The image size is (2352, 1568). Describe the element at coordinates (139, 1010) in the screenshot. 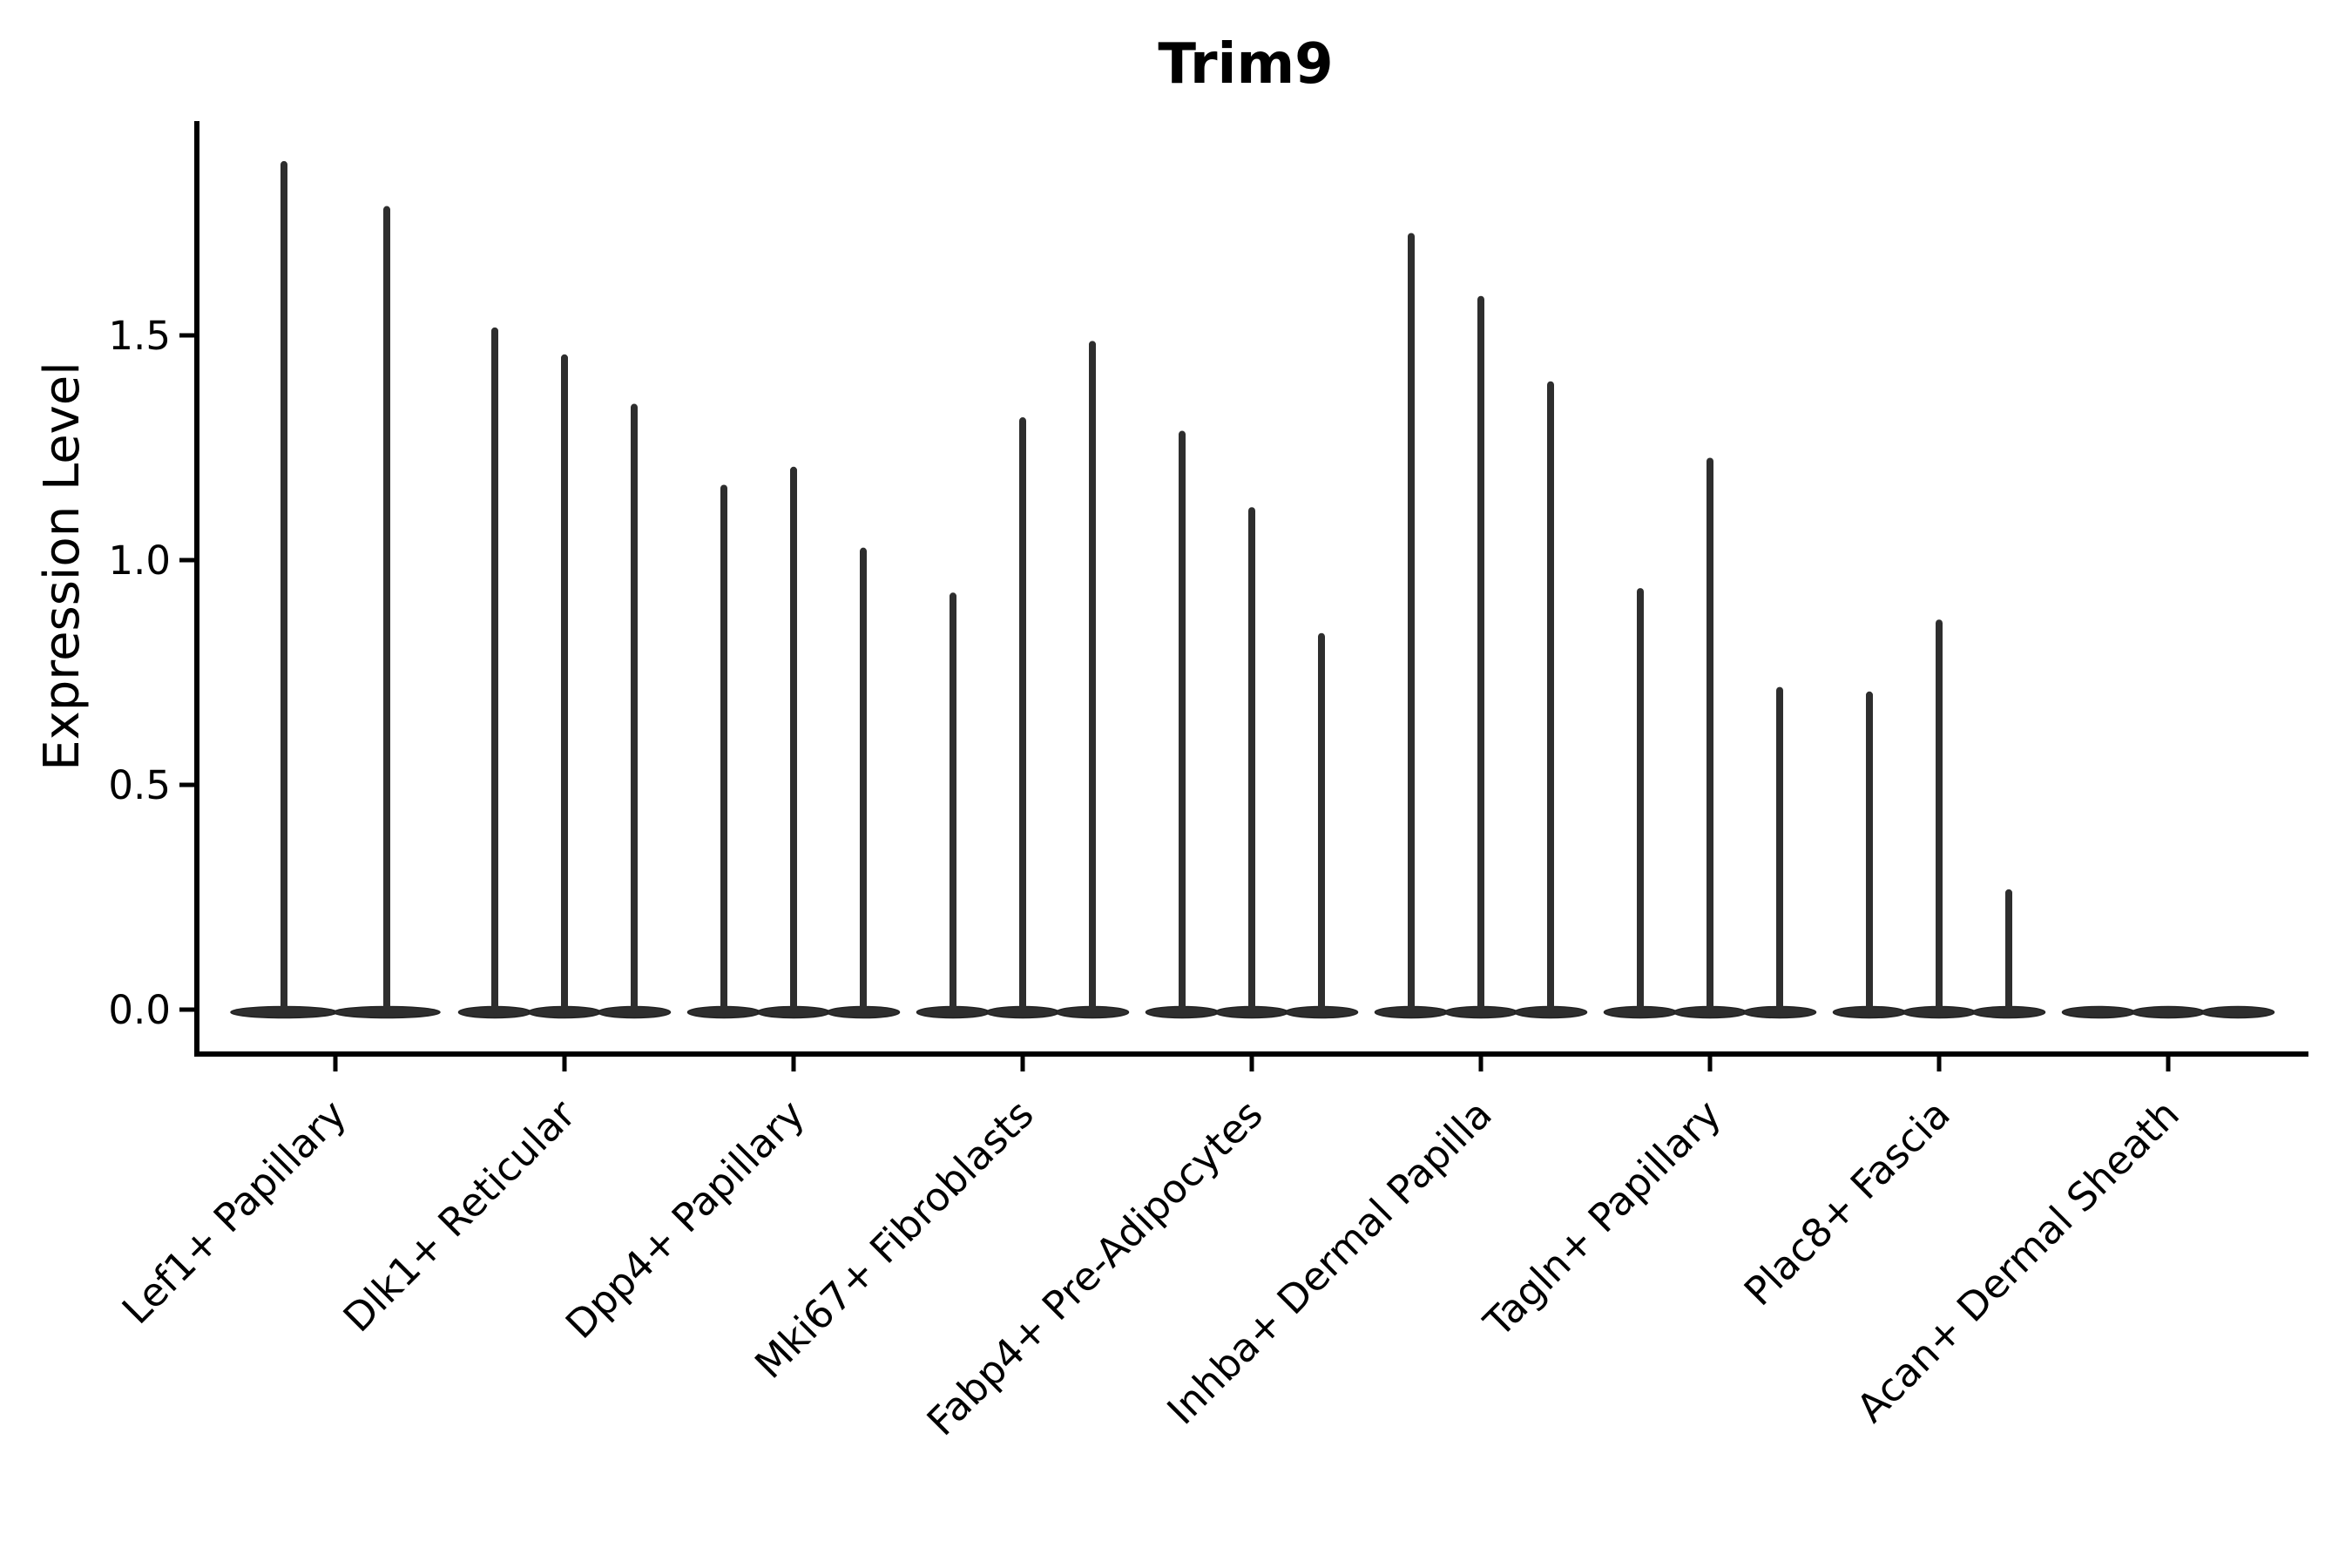

I see `y-tick-label-0: 0.0` at that location.